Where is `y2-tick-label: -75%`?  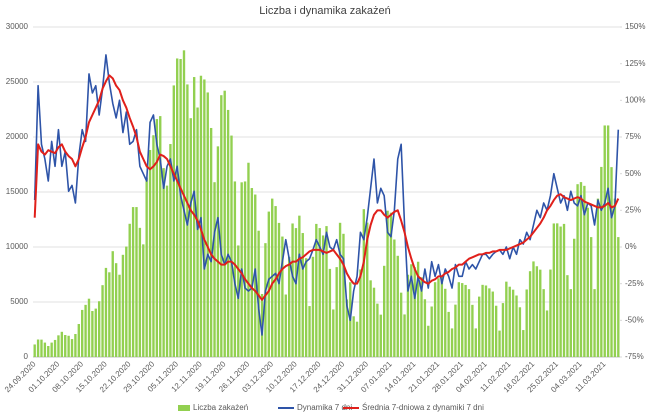 y2-tick-label: -75% is located at coordinates (634, 356).